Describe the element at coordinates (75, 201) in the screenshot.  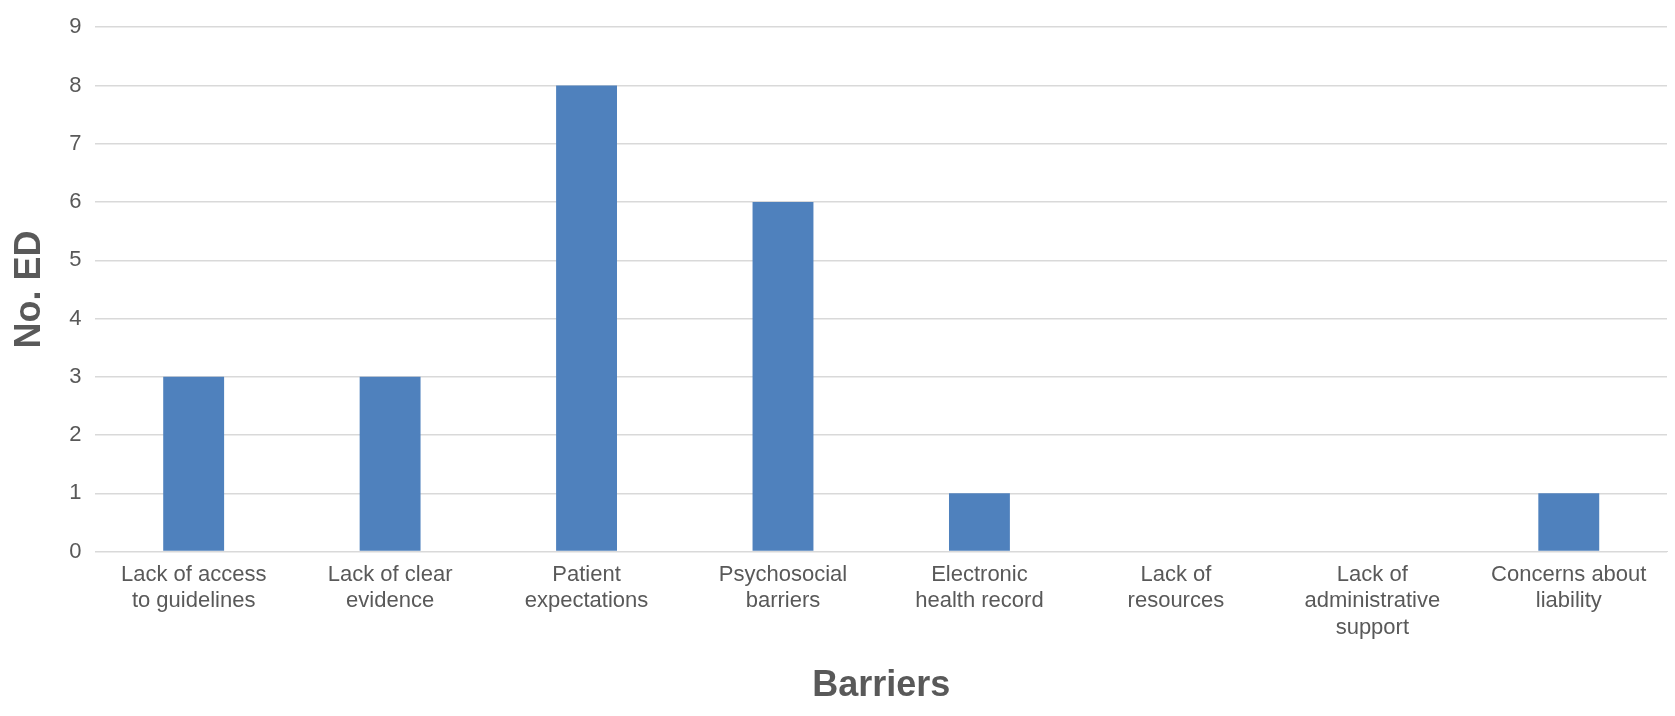
I see `y-tick-label: 6` at that location.